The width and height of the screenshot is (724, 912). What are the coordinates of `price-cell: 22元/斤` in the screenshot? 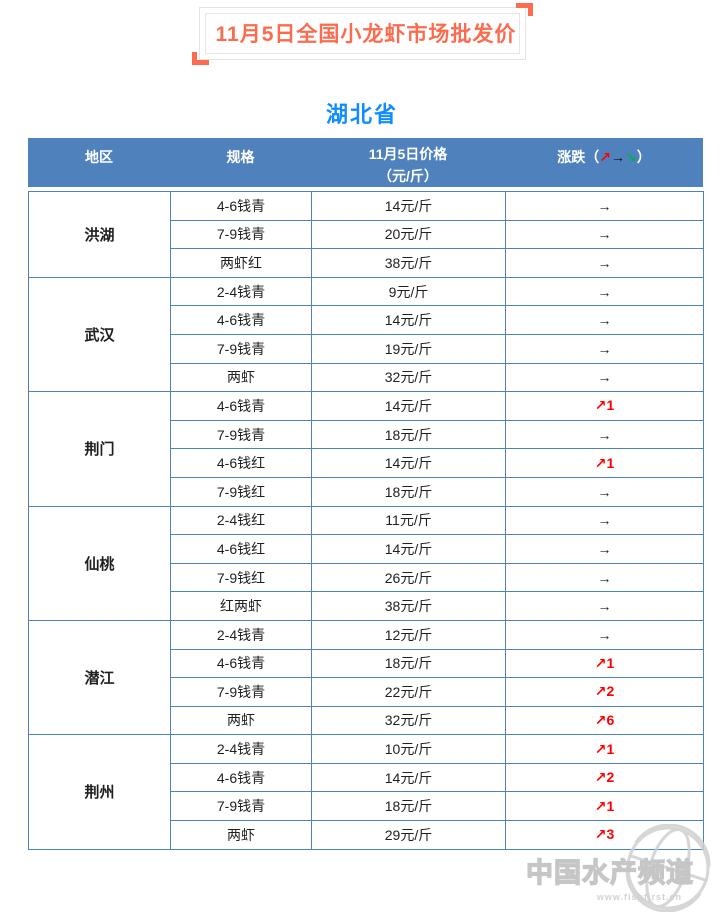 It's located at (408, 692).